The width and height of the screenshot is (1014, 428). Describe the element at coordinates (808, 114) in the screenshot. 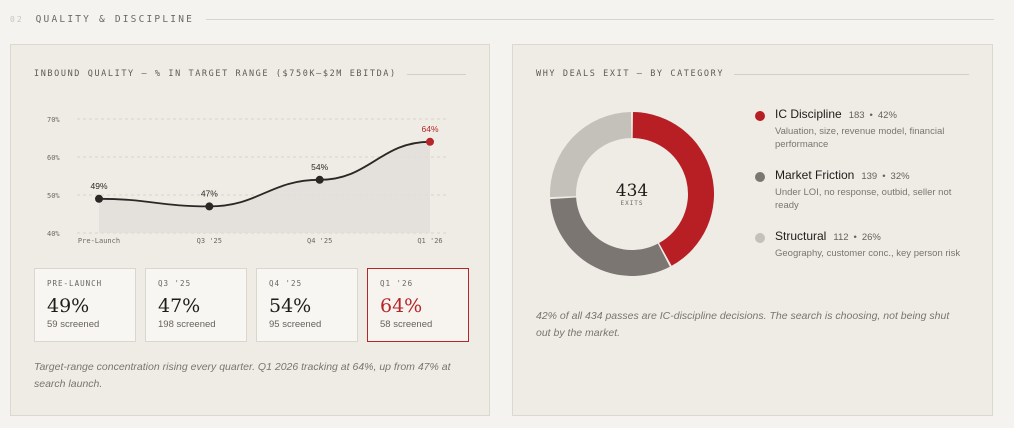

I see `legend-name: IC Discipline` at that location.